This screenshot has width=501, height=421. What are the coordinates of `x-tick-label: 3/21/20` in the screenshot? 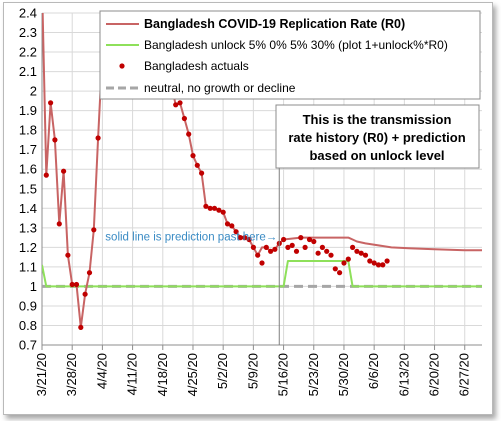 It's located at (41, 374).